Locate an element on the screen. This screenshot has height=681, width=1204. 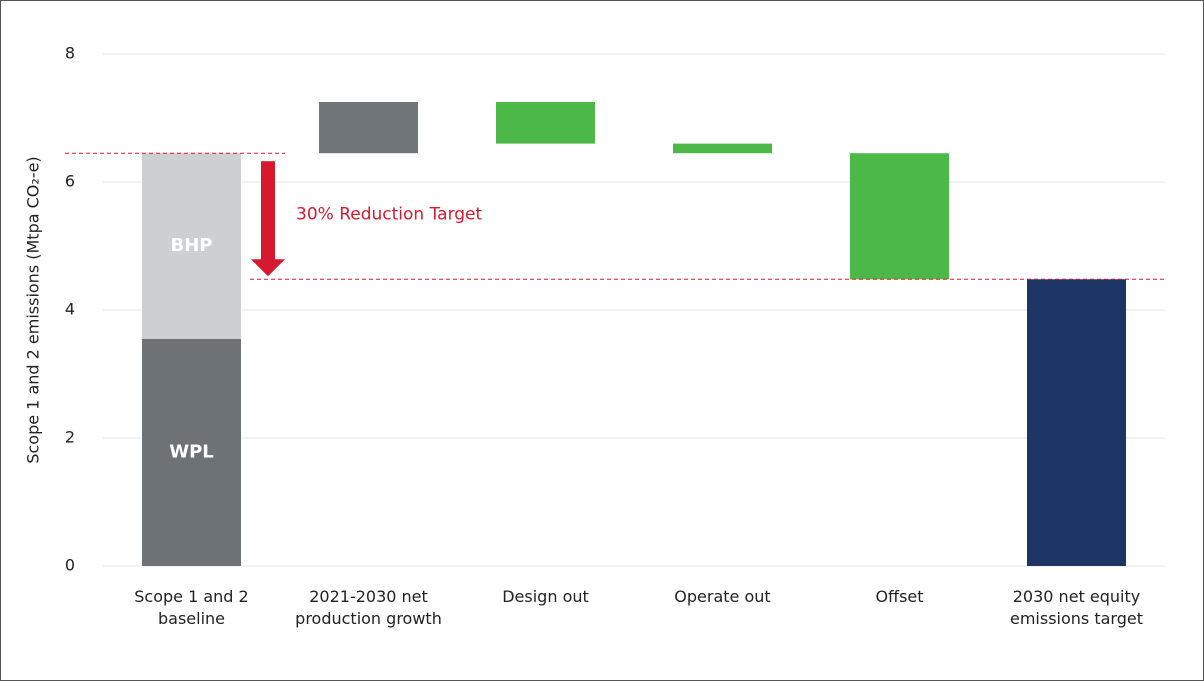
y-tick-label: 6 is located at coordinates (70, 181).